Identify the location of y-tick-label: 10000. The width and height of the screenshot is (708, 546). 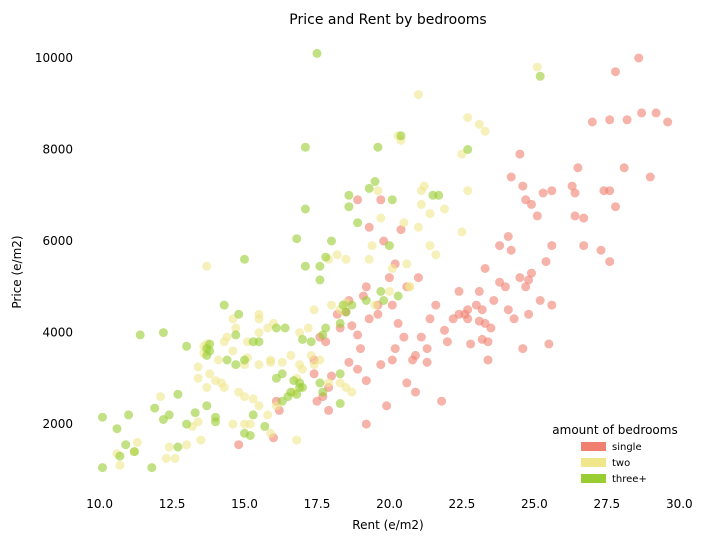
(54, 58).